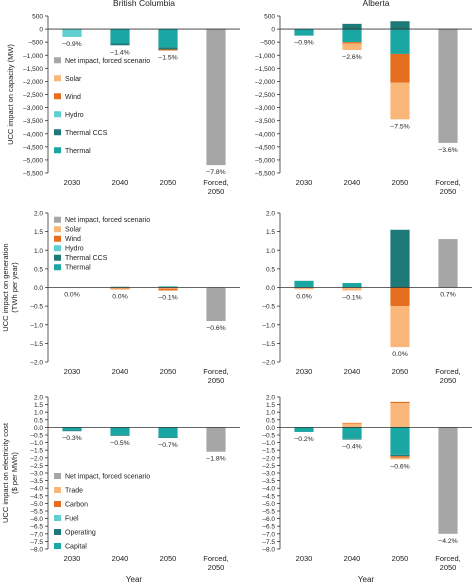 This screenshot has width=474, height=585. What do you see at coordinates (76, 505) in the screenshot?
I see `legend-label: Carbon` at bounding box center [76, 505].